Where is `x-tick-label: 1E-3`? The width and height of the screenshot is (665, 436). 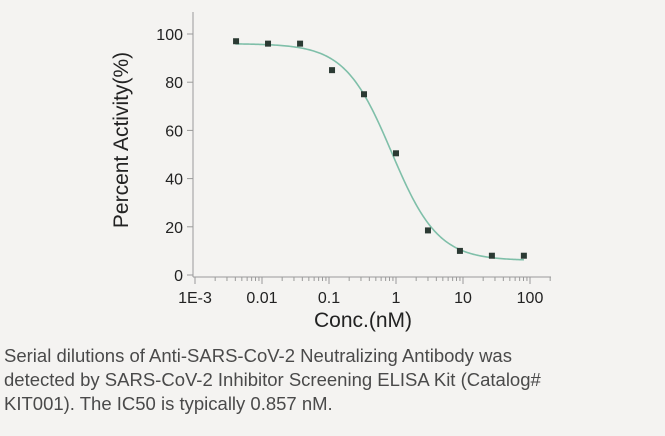
x-tick-label: 1E-3 is located at coordinates (195, 298).